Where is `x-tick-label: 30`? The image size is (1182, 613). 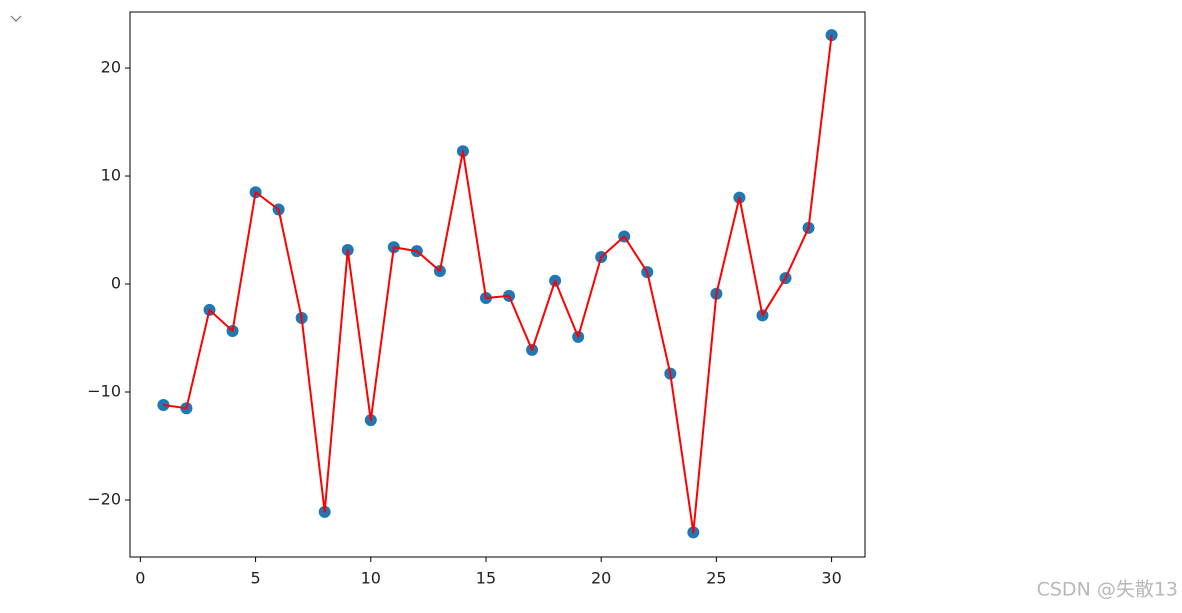
x-tick-label: 30 is located at coordinates (831, 578).